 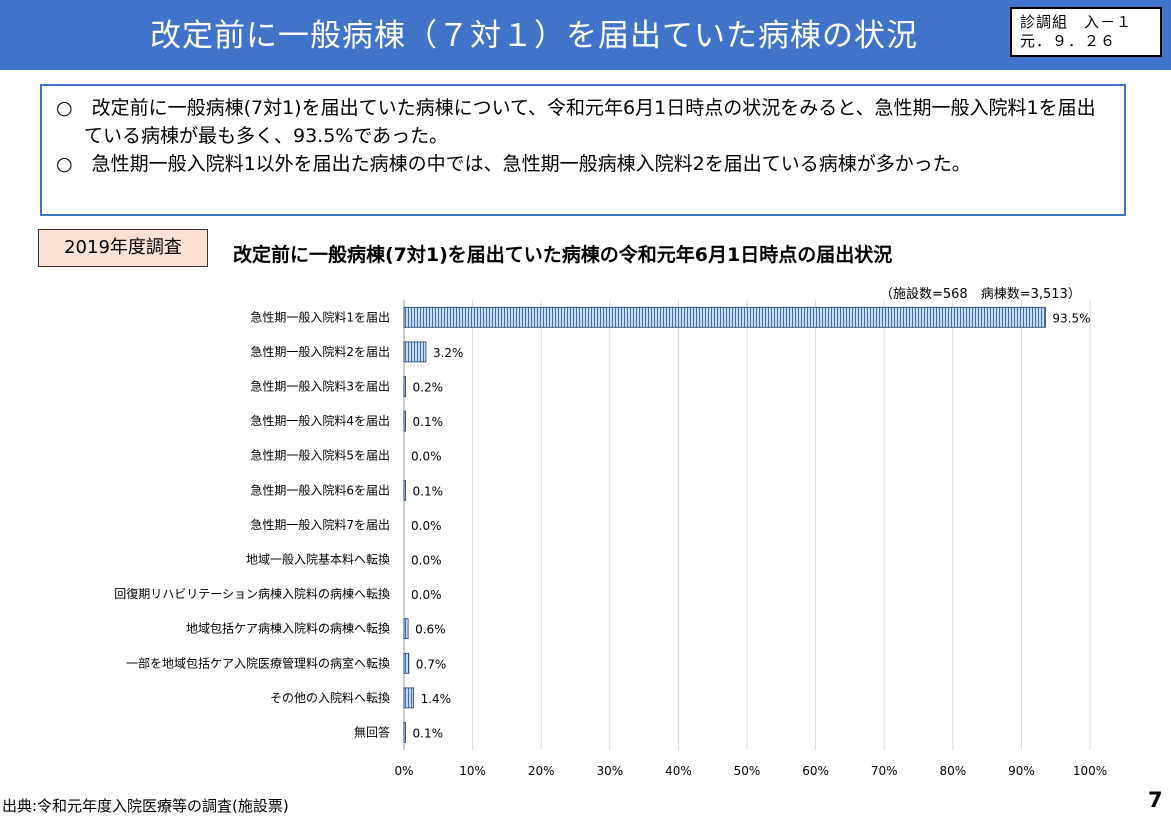 I want to click on title-banner: 改定前に一般病棟（７対１）を届出ていた病棟の状況 診調組 入－１ 元．９．２６, so click(x=585, y=35).